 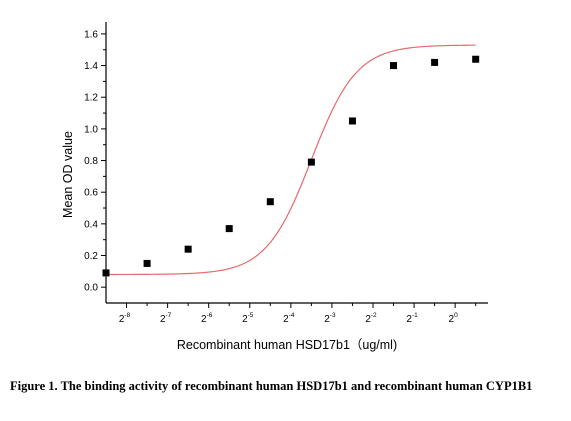 What do you see at coordinates (248, 318) in the screenshot?
I see `x-tick-label: 2-5` at bounding box center [248, 318].